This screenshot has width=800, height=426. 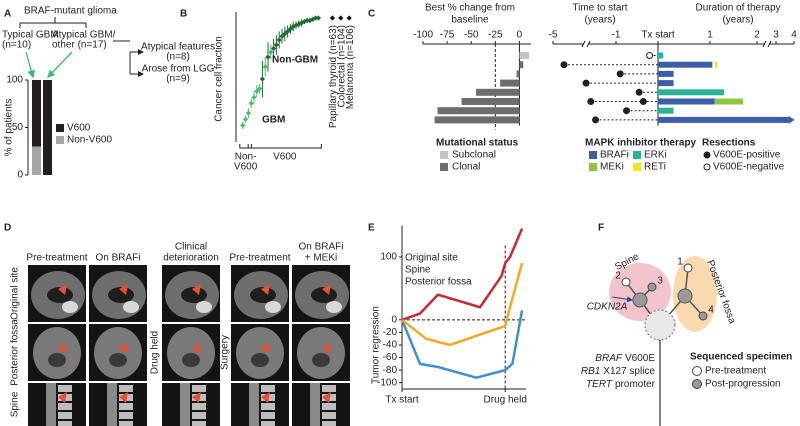 I want to click on axis-break, so click(x=767, y=44).